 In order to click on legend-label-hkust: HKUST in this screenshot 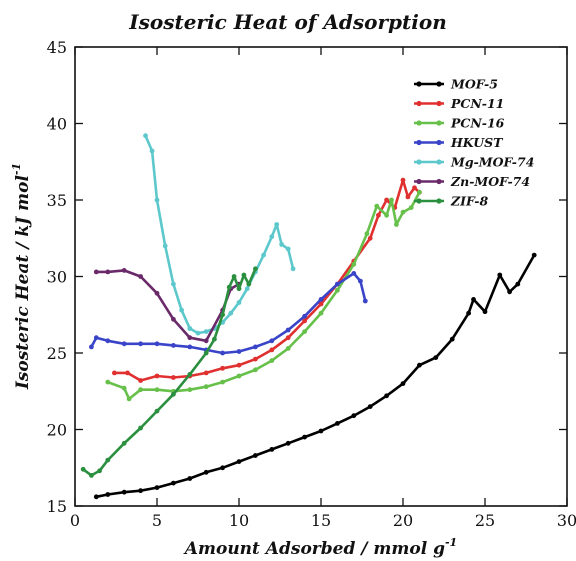, I will do `click(477, 142)`.